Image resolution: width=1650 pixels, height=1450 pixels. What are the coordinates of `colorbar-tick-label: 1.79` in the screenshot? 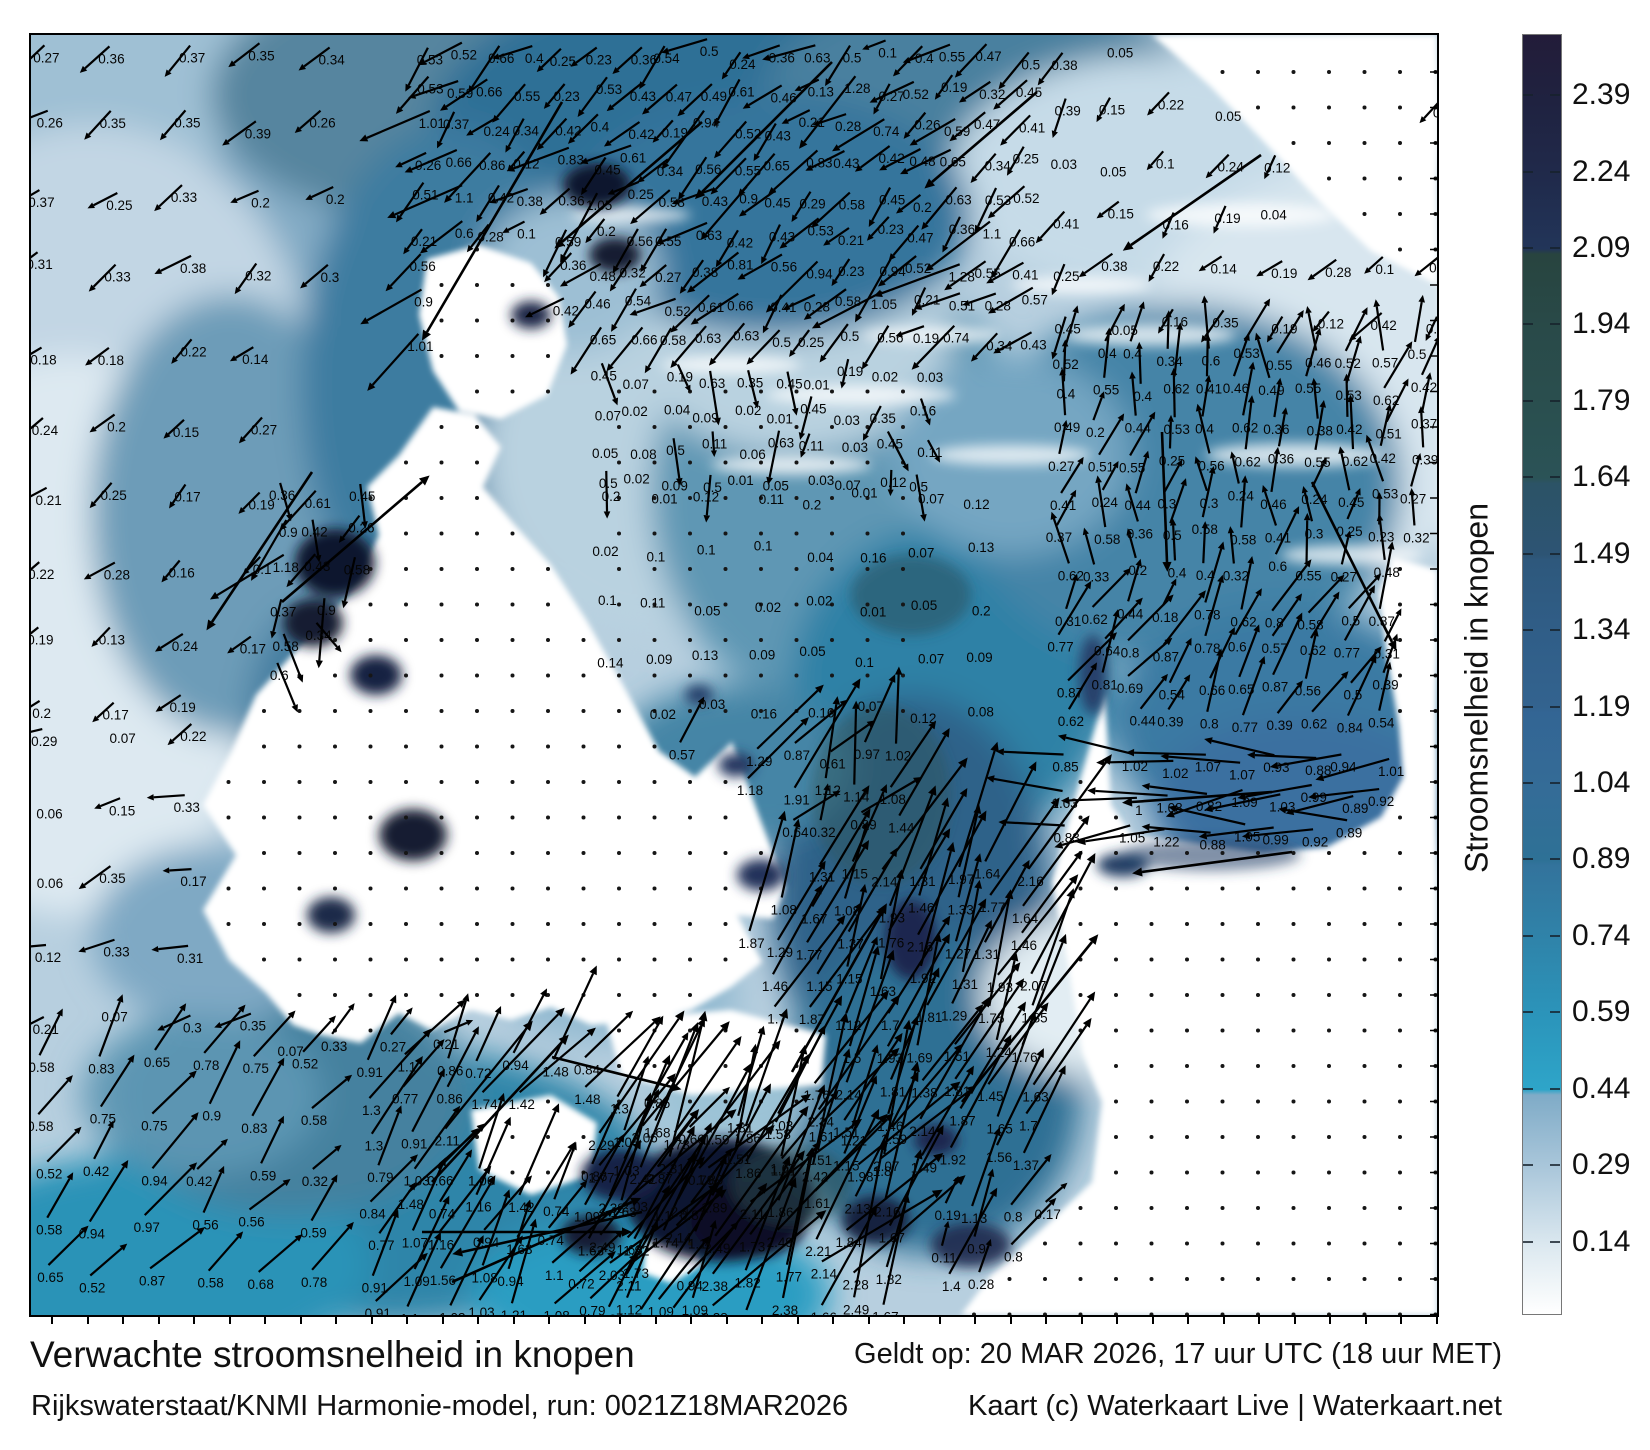 It's located at (1601, 400).